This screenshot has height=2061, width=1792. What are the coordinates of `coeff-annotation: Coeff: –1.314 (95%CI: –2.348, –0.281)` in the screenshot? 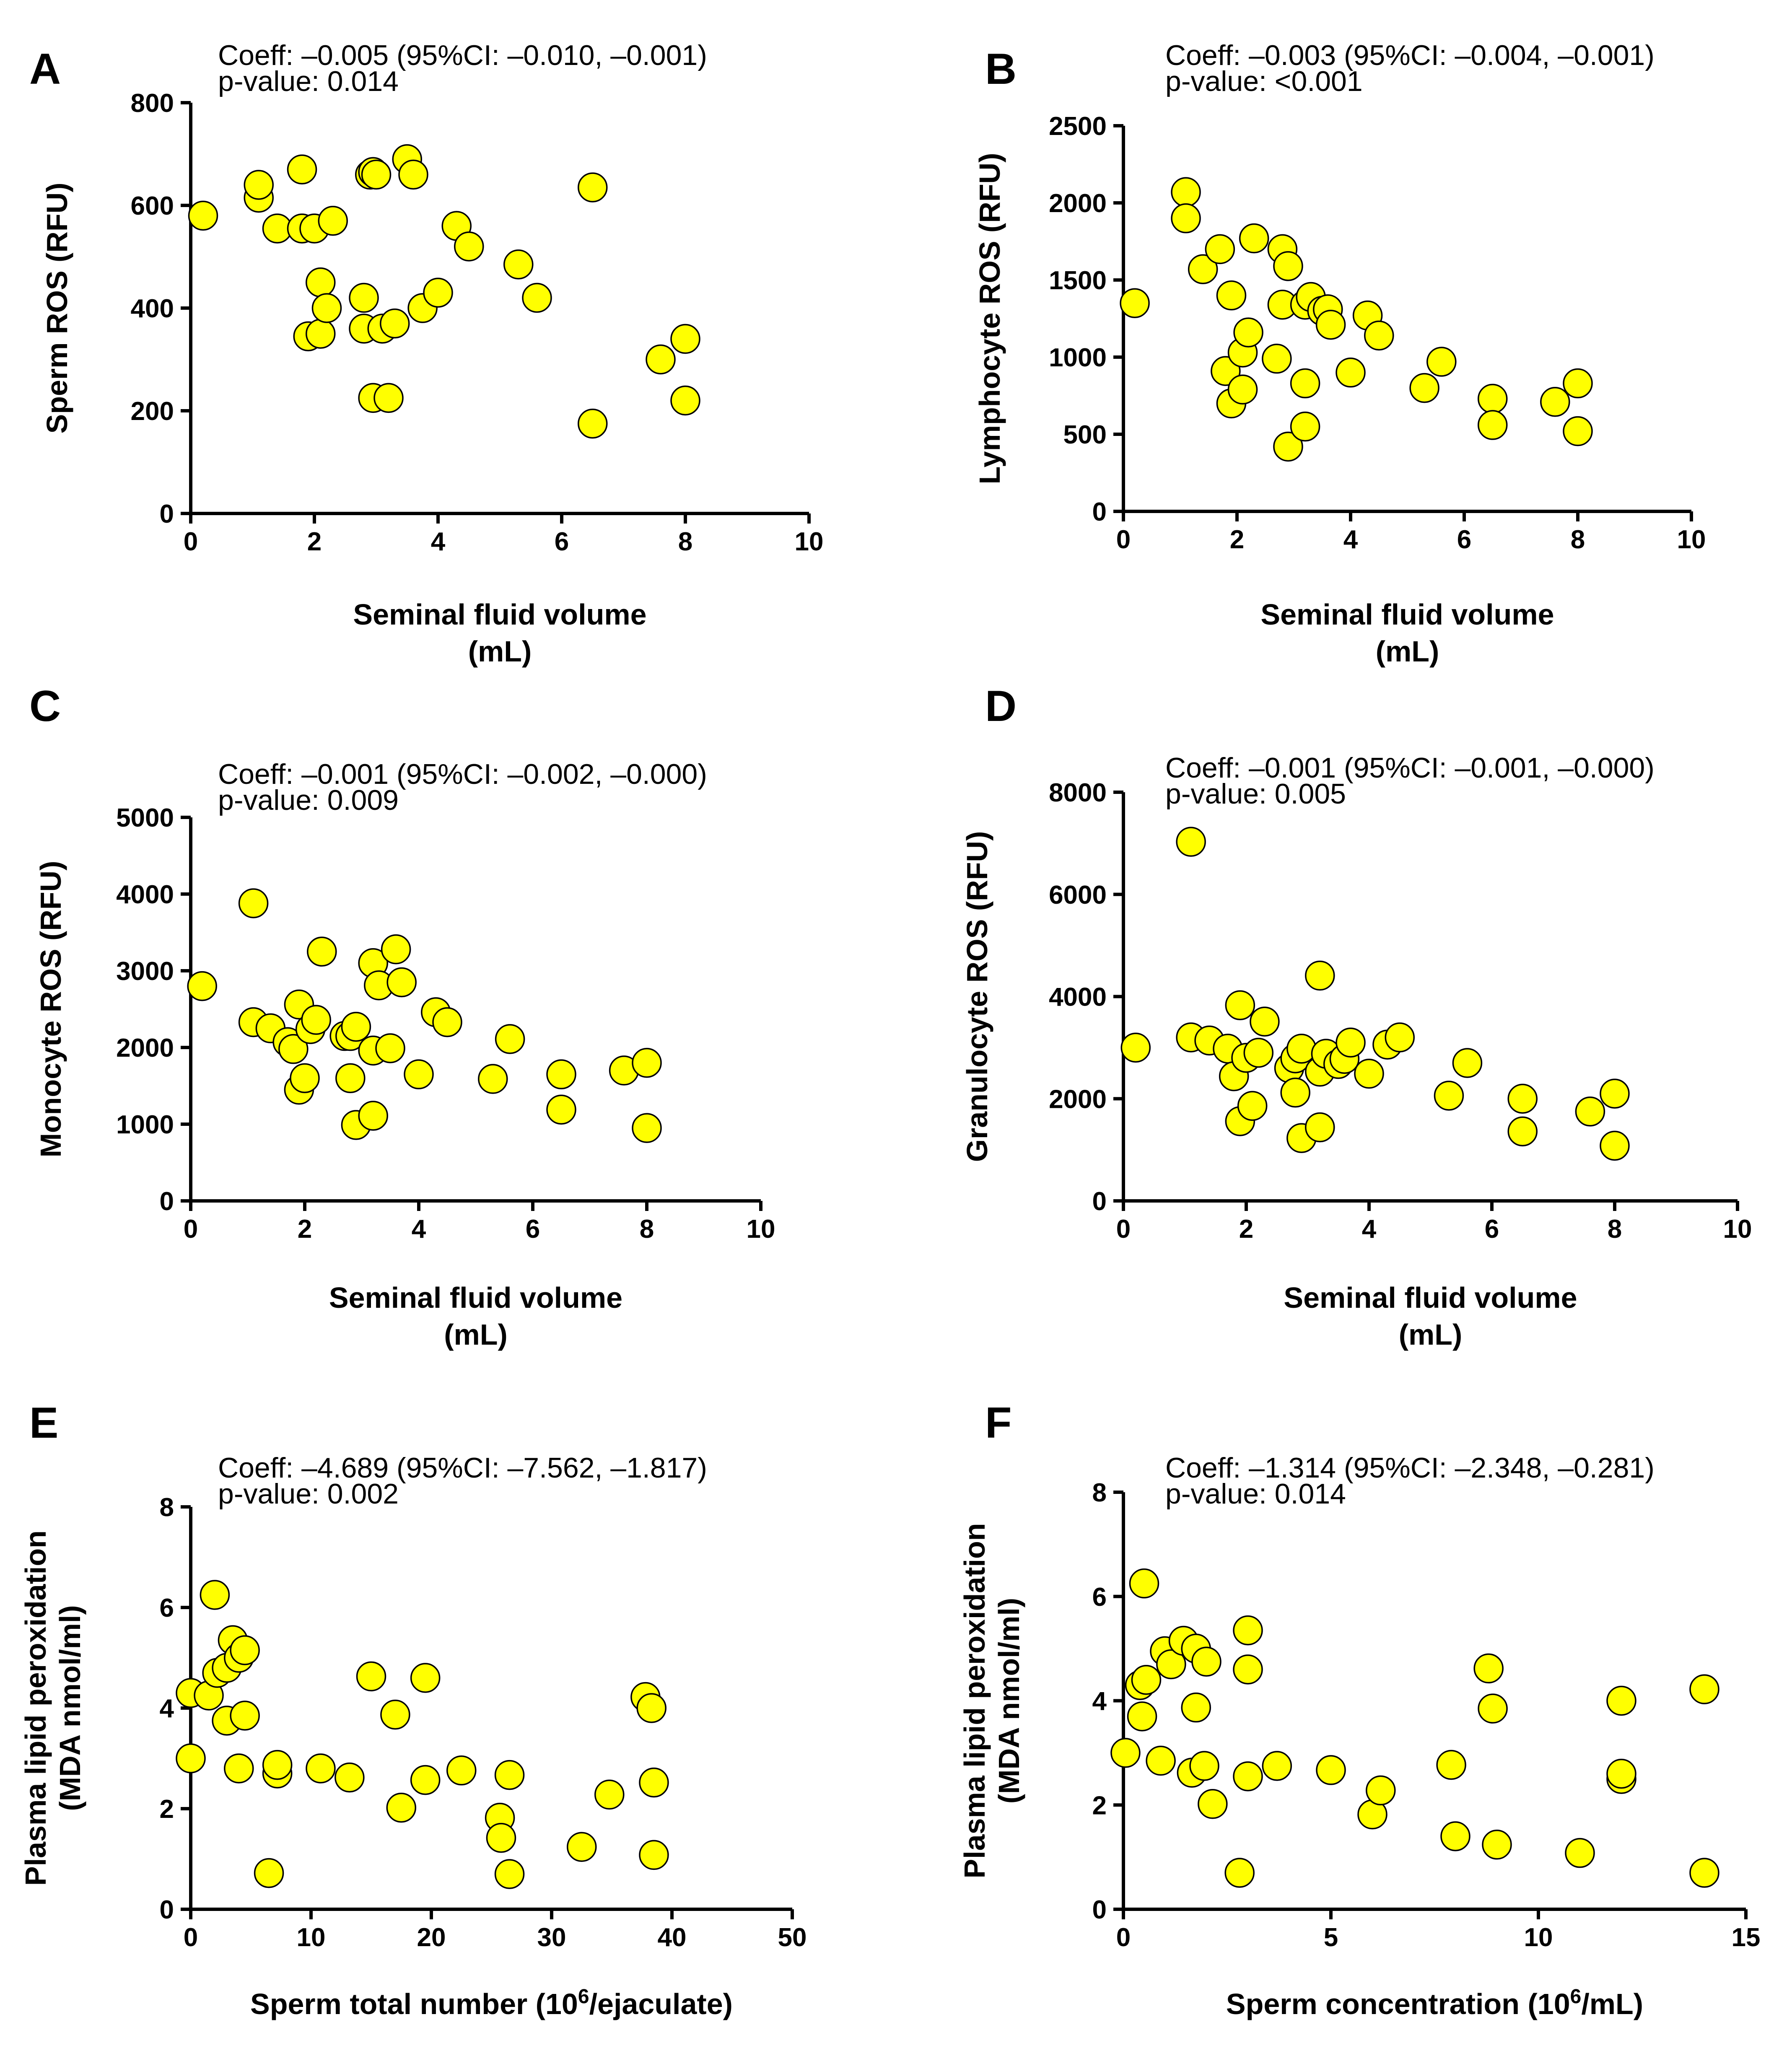 It's located at (1410, 1468).